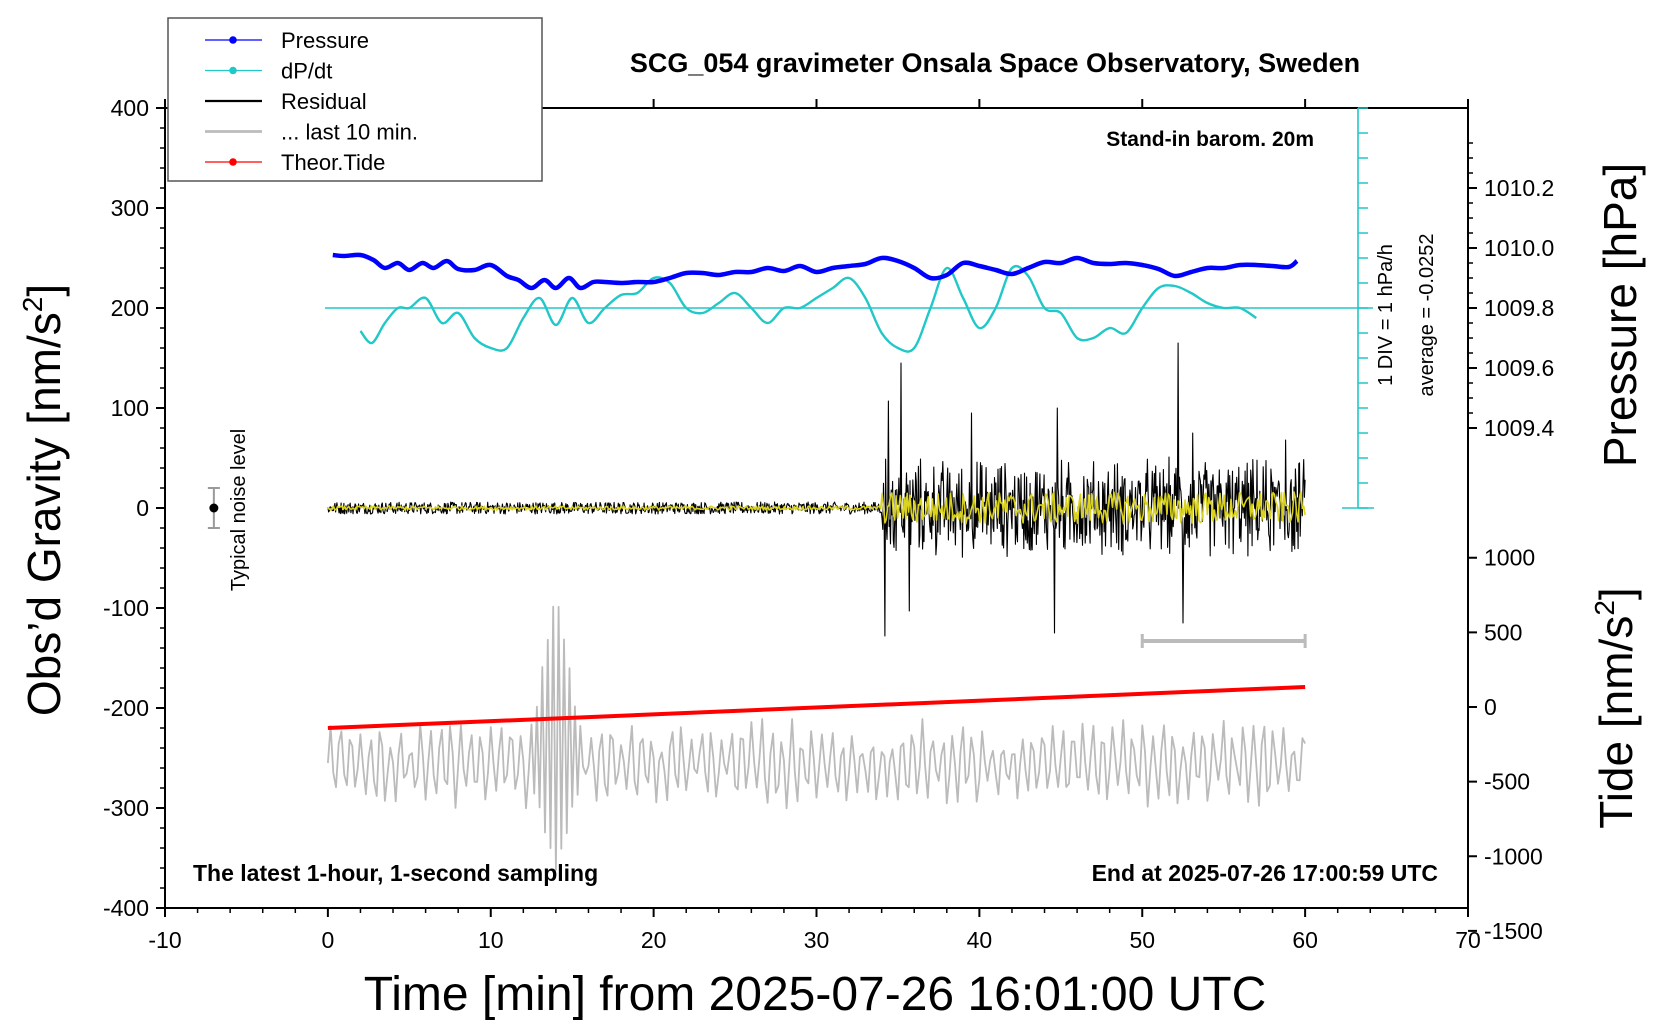  I want to click on noise-level-label: Typical noise level, so click(239, 510).